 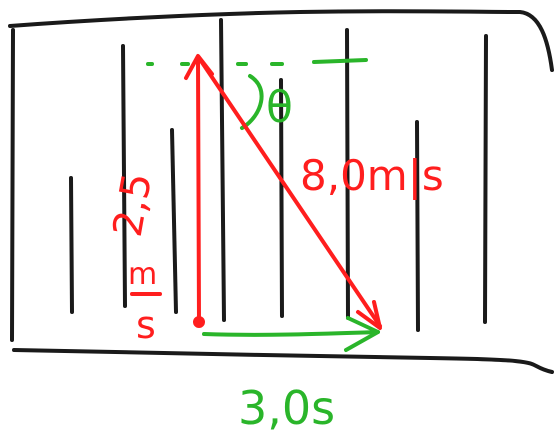 I want to click on angle-arc, so click(x=252, y=102).